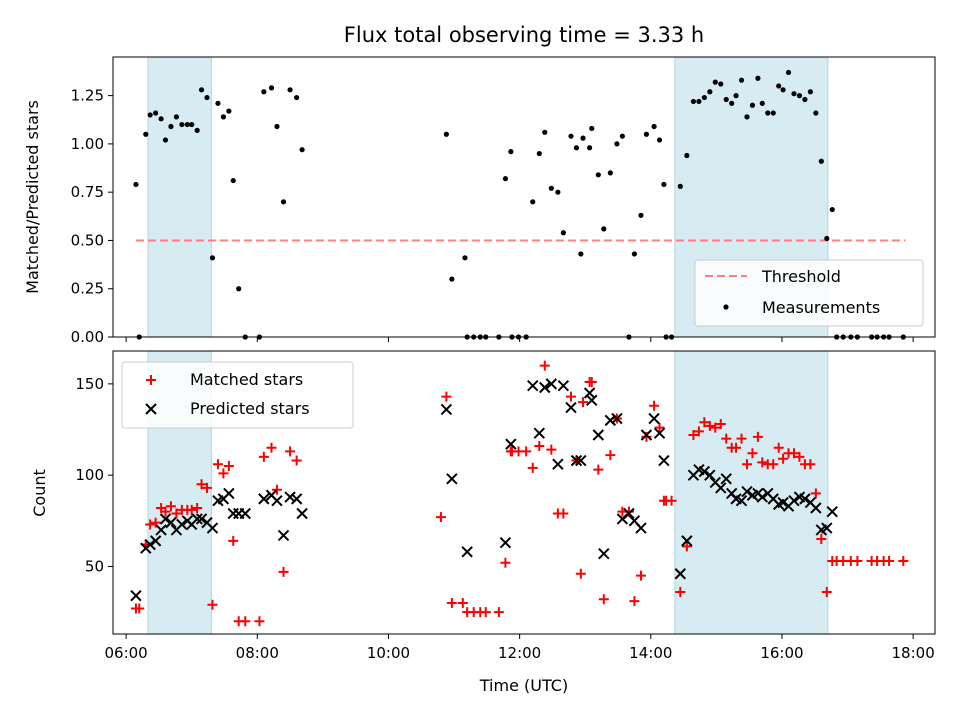  I want to click on x-tick-label: 14:00, so click(650, 653).